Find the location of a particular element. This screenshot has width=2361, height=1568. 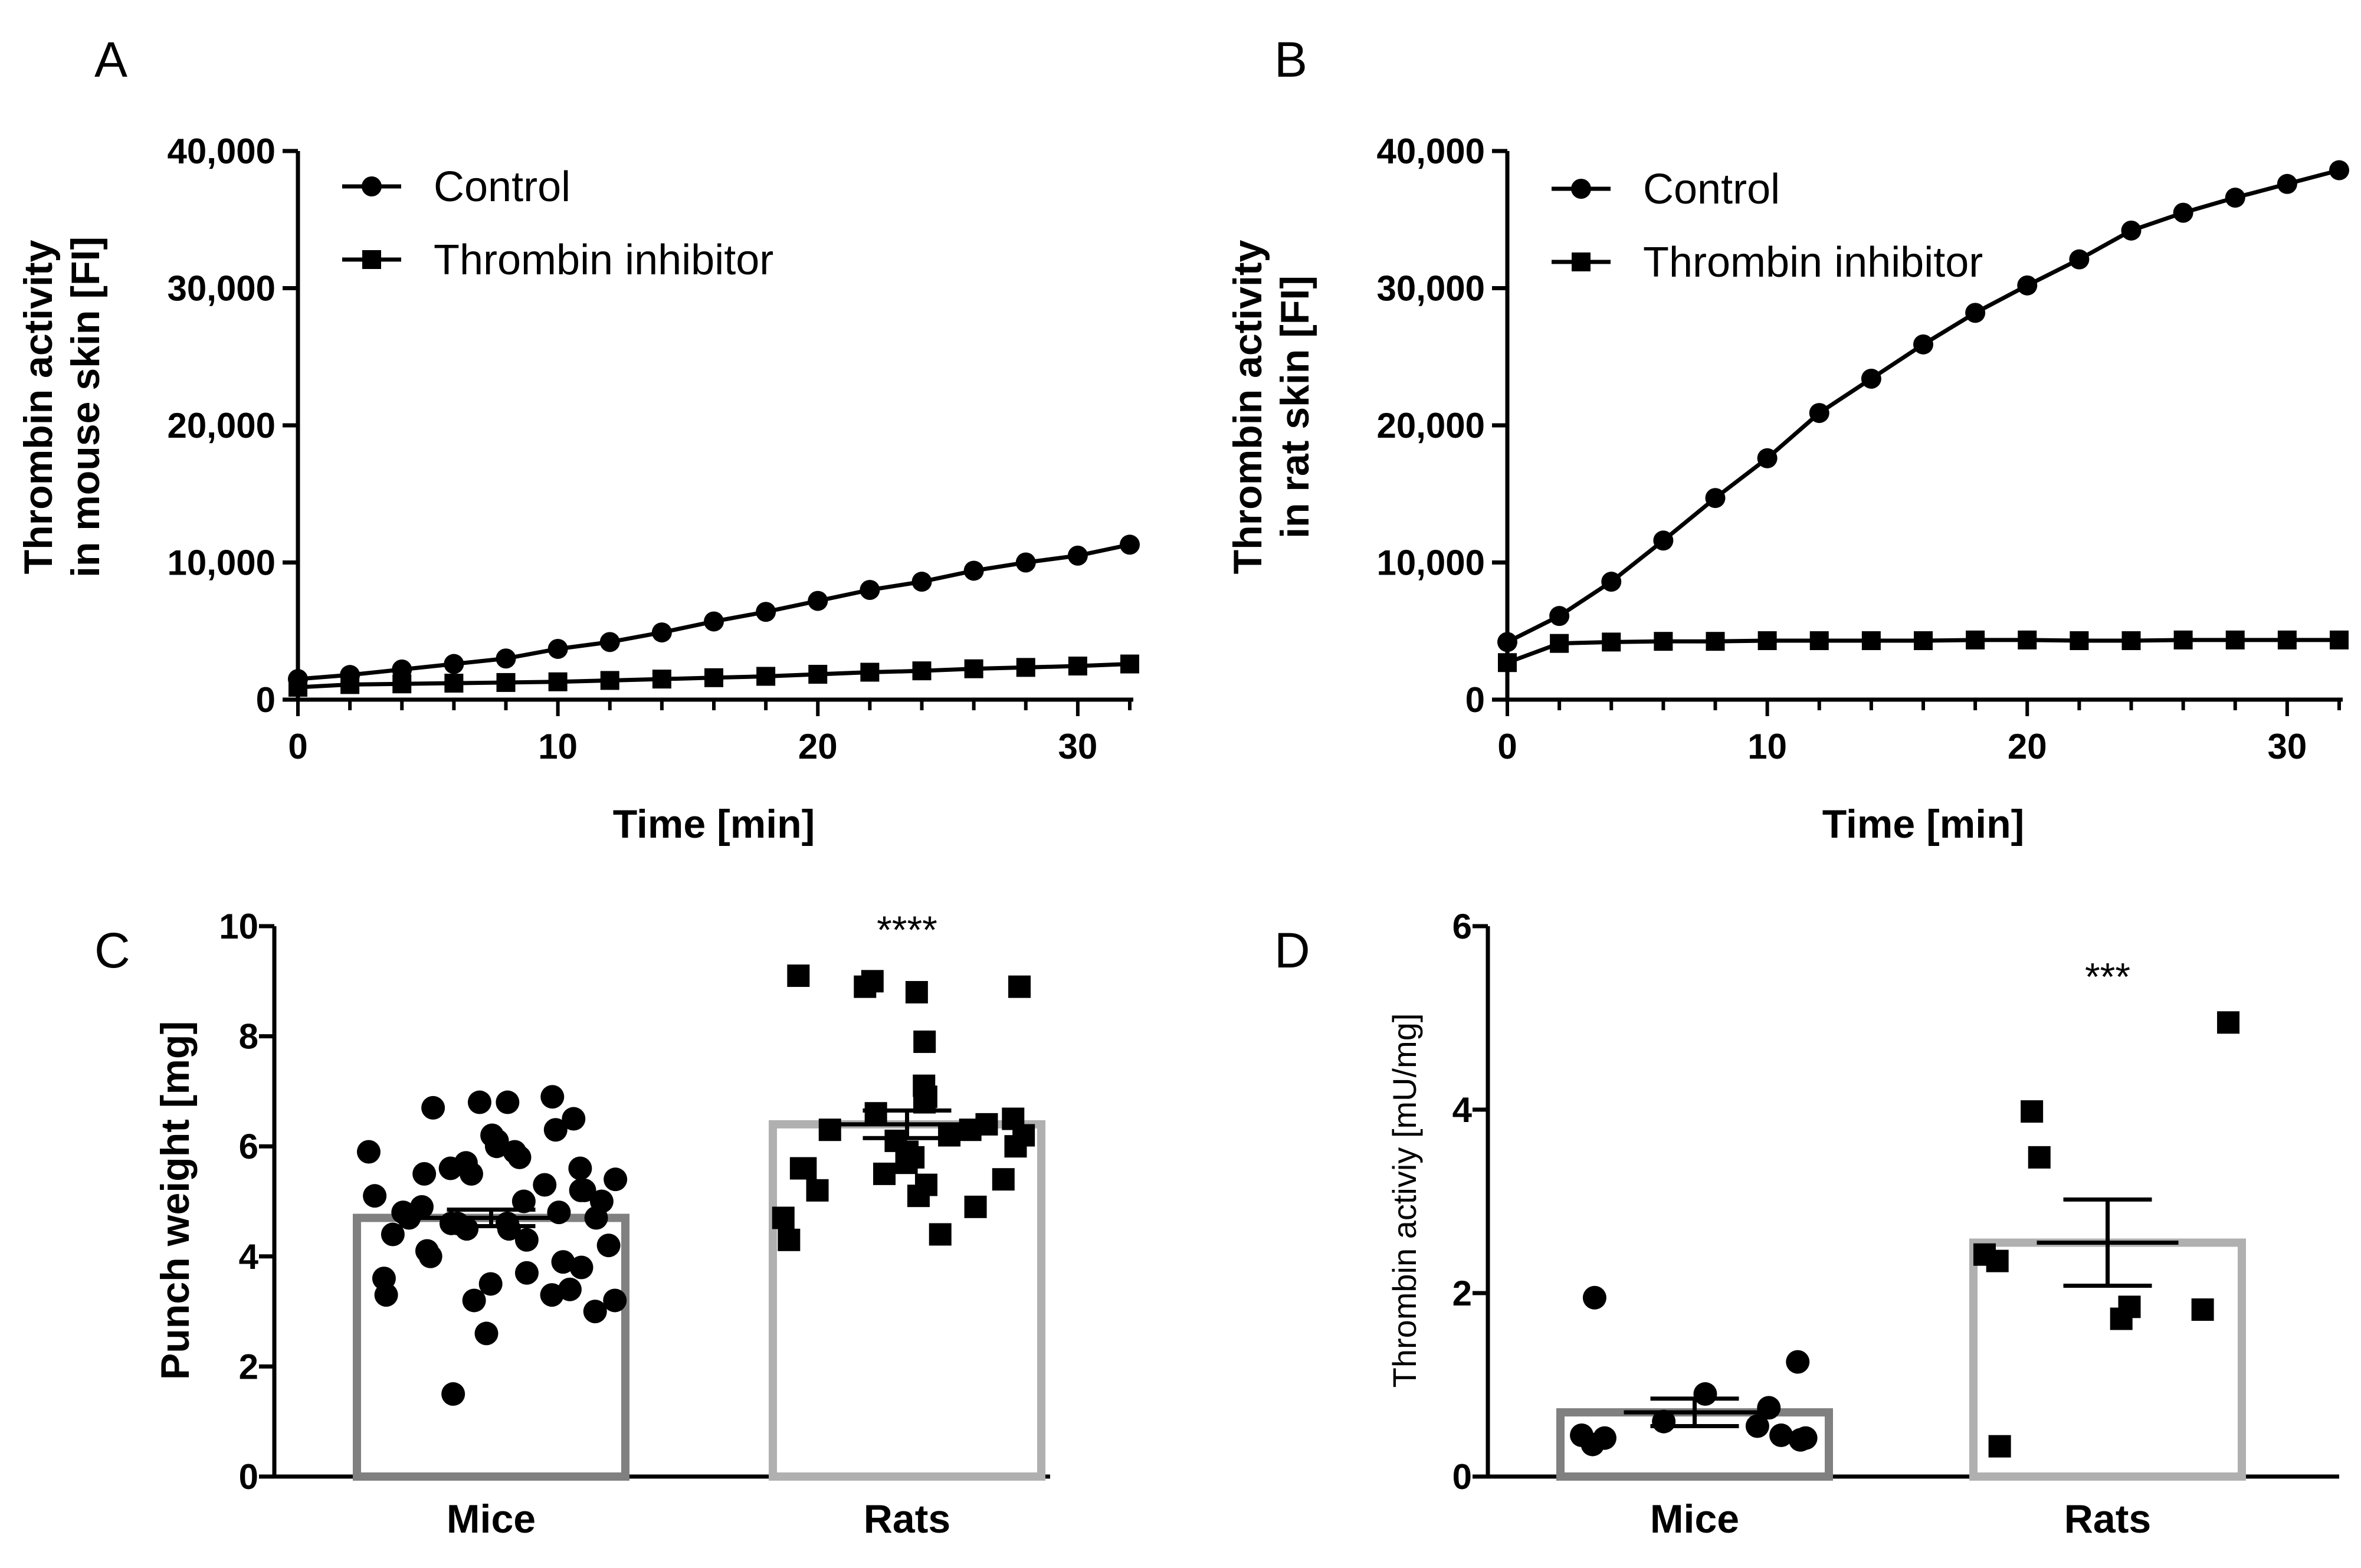

bar-group-rats: Rats **** is located at coordinates (907, 1224).